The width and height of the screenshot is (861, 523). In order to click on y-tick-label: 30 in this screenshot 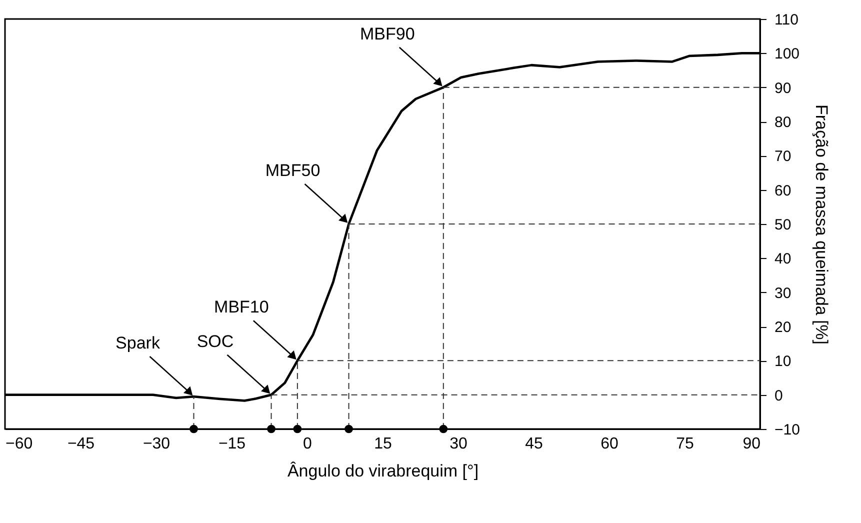, I will do `click(783, 293)`.